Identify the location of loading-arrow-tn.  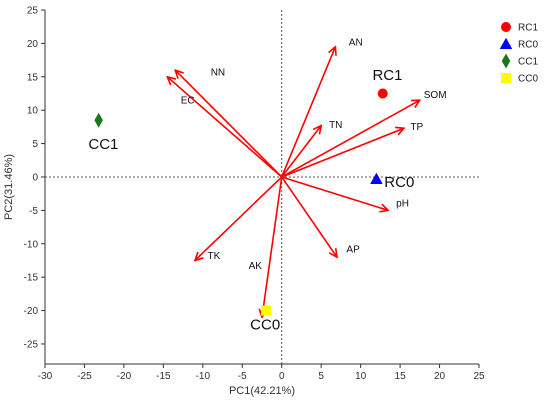
(301, 152).